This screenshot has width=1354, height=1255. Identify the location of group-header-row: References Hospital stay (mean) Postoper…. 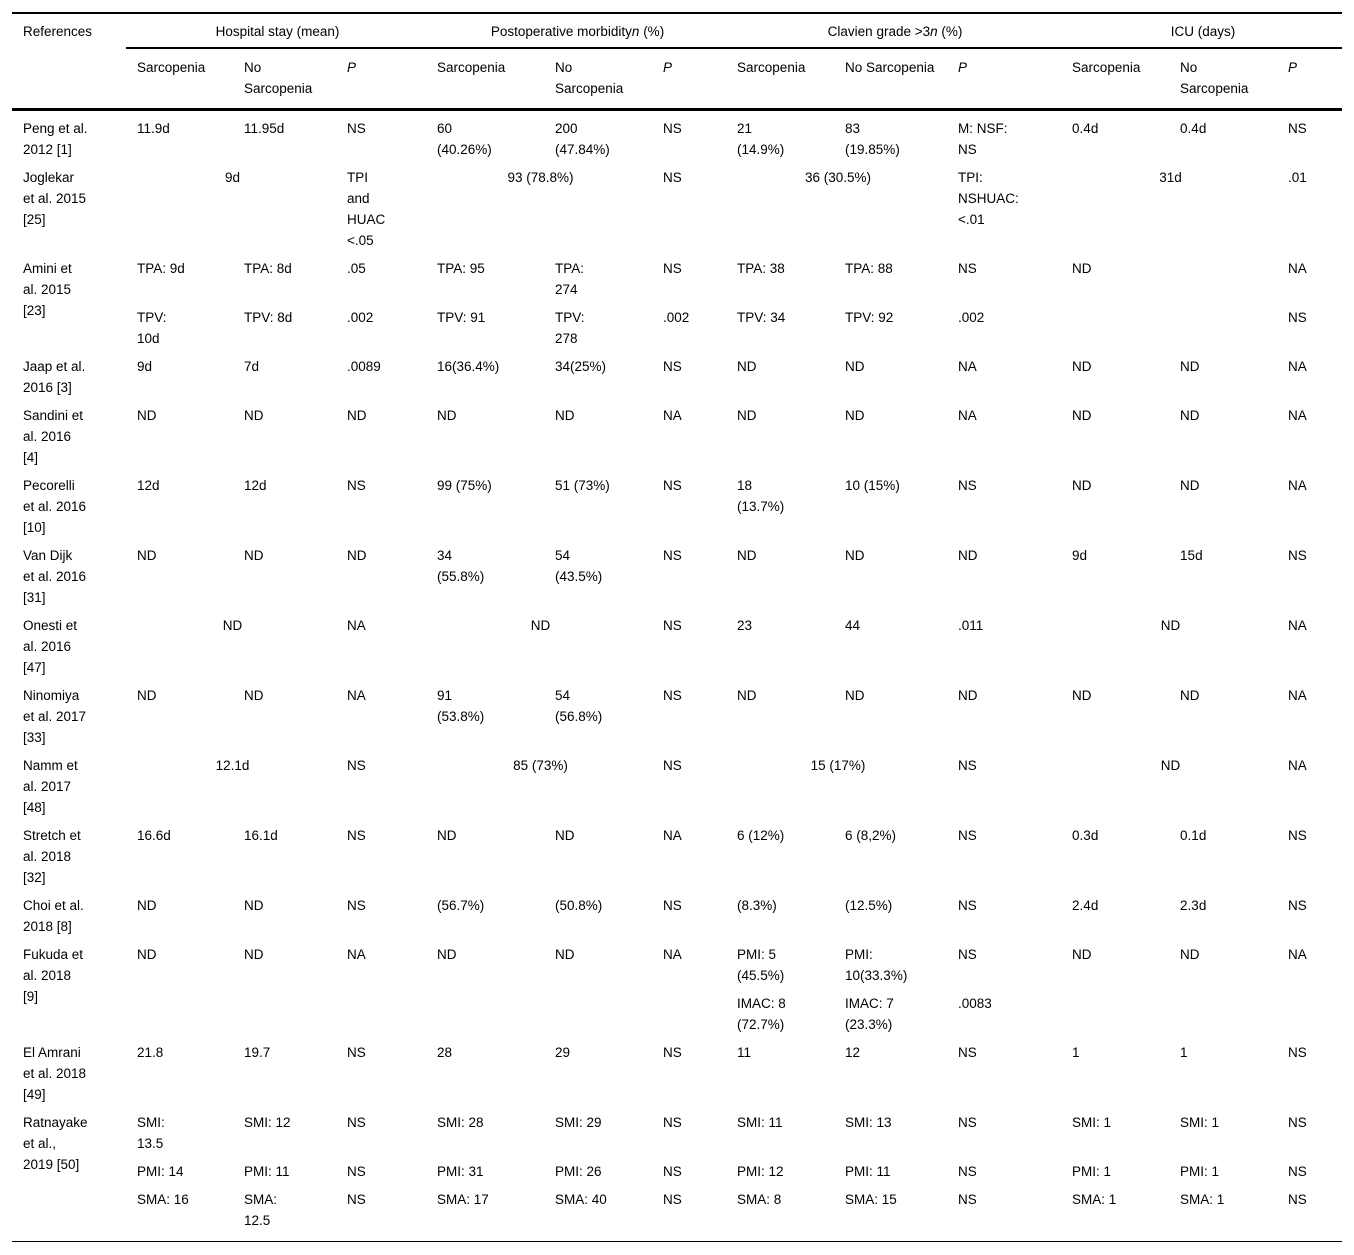
(677, 62).